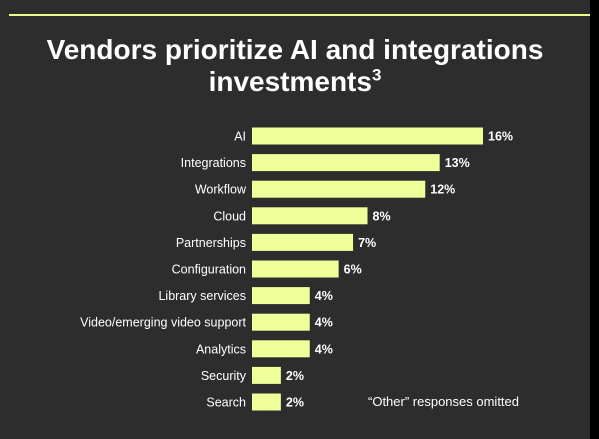 The height and width of the screenshot is (439, 599). Describe the element at coordinates (382, 216) in the screenshot. I see `value-label: 8%` at that location.